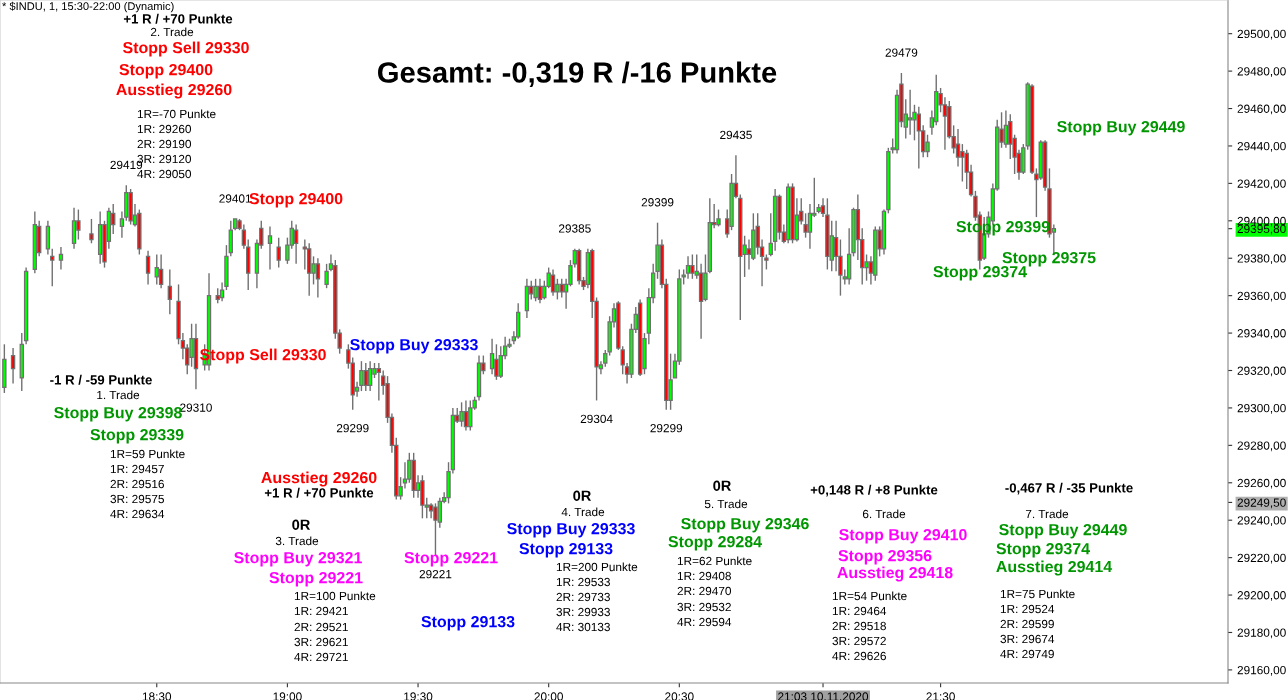 The image size is (1288, 700). What do you see at coordinates (869, 596) in the screenshot?
I see `annotation: 1R=54 Punkte` at bounding box center [869, 596].